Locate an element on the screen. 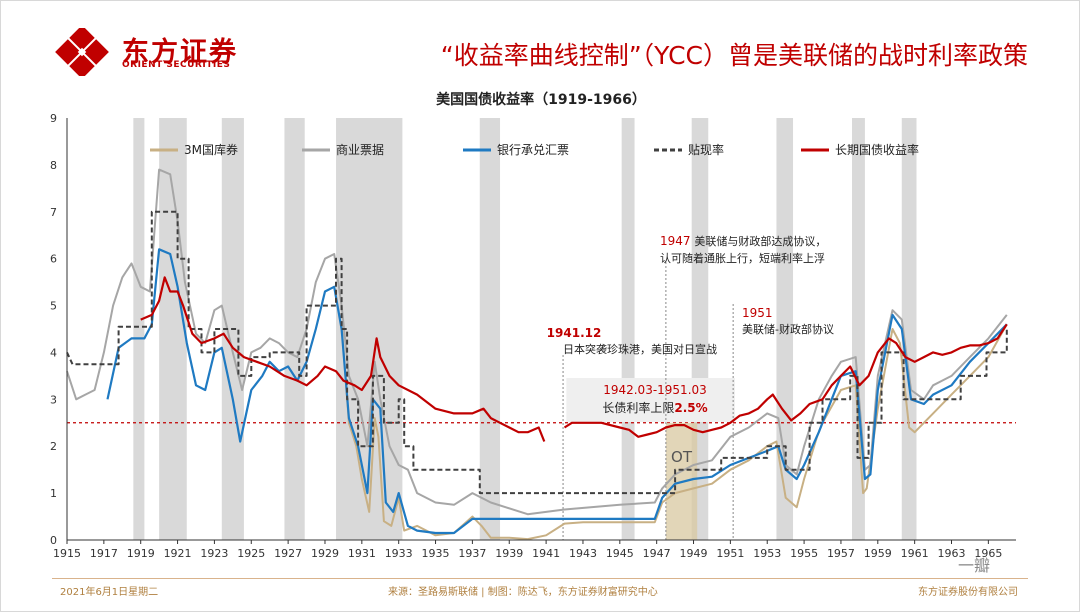 The width and height of the screenshot is (1080, 612). brand-name-cn: 东方证券 is located at coordinates (180, 52).